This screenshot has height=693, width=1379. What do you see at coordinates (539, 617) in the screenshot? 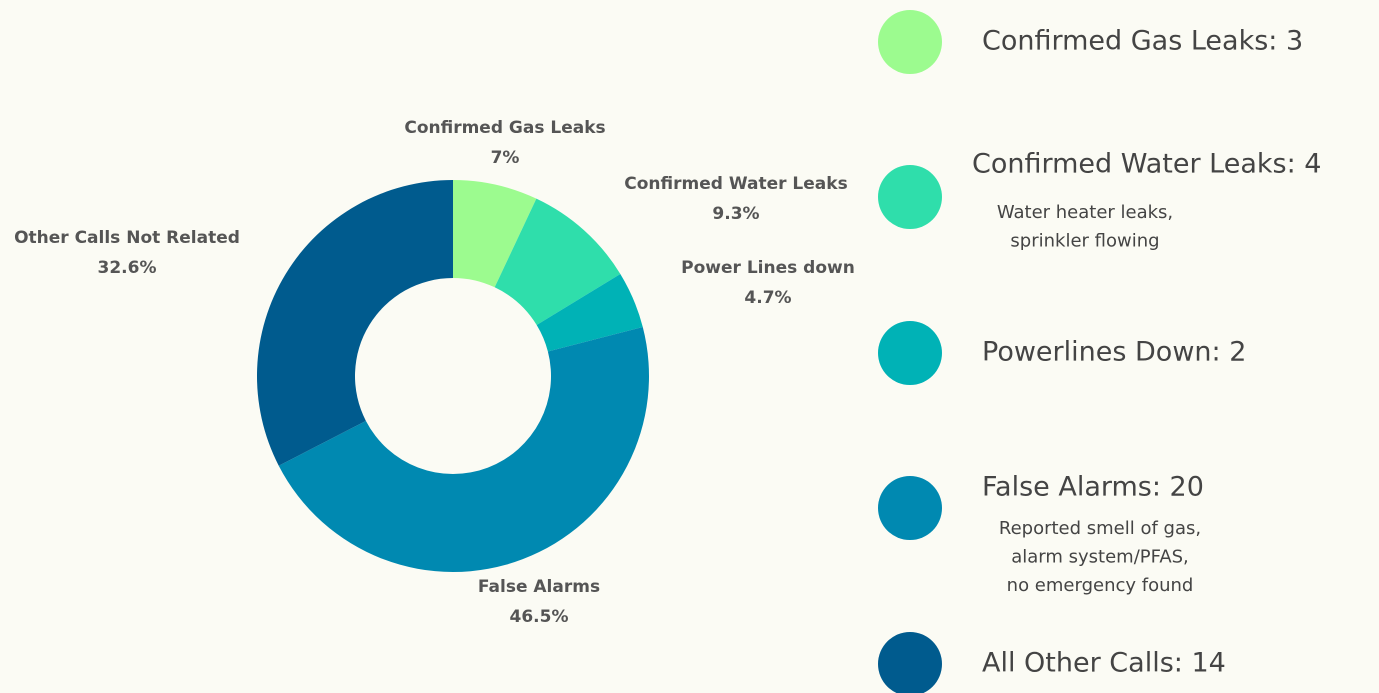
I see `segment-value-label: 46.5%` at bounding box center [539, 617].